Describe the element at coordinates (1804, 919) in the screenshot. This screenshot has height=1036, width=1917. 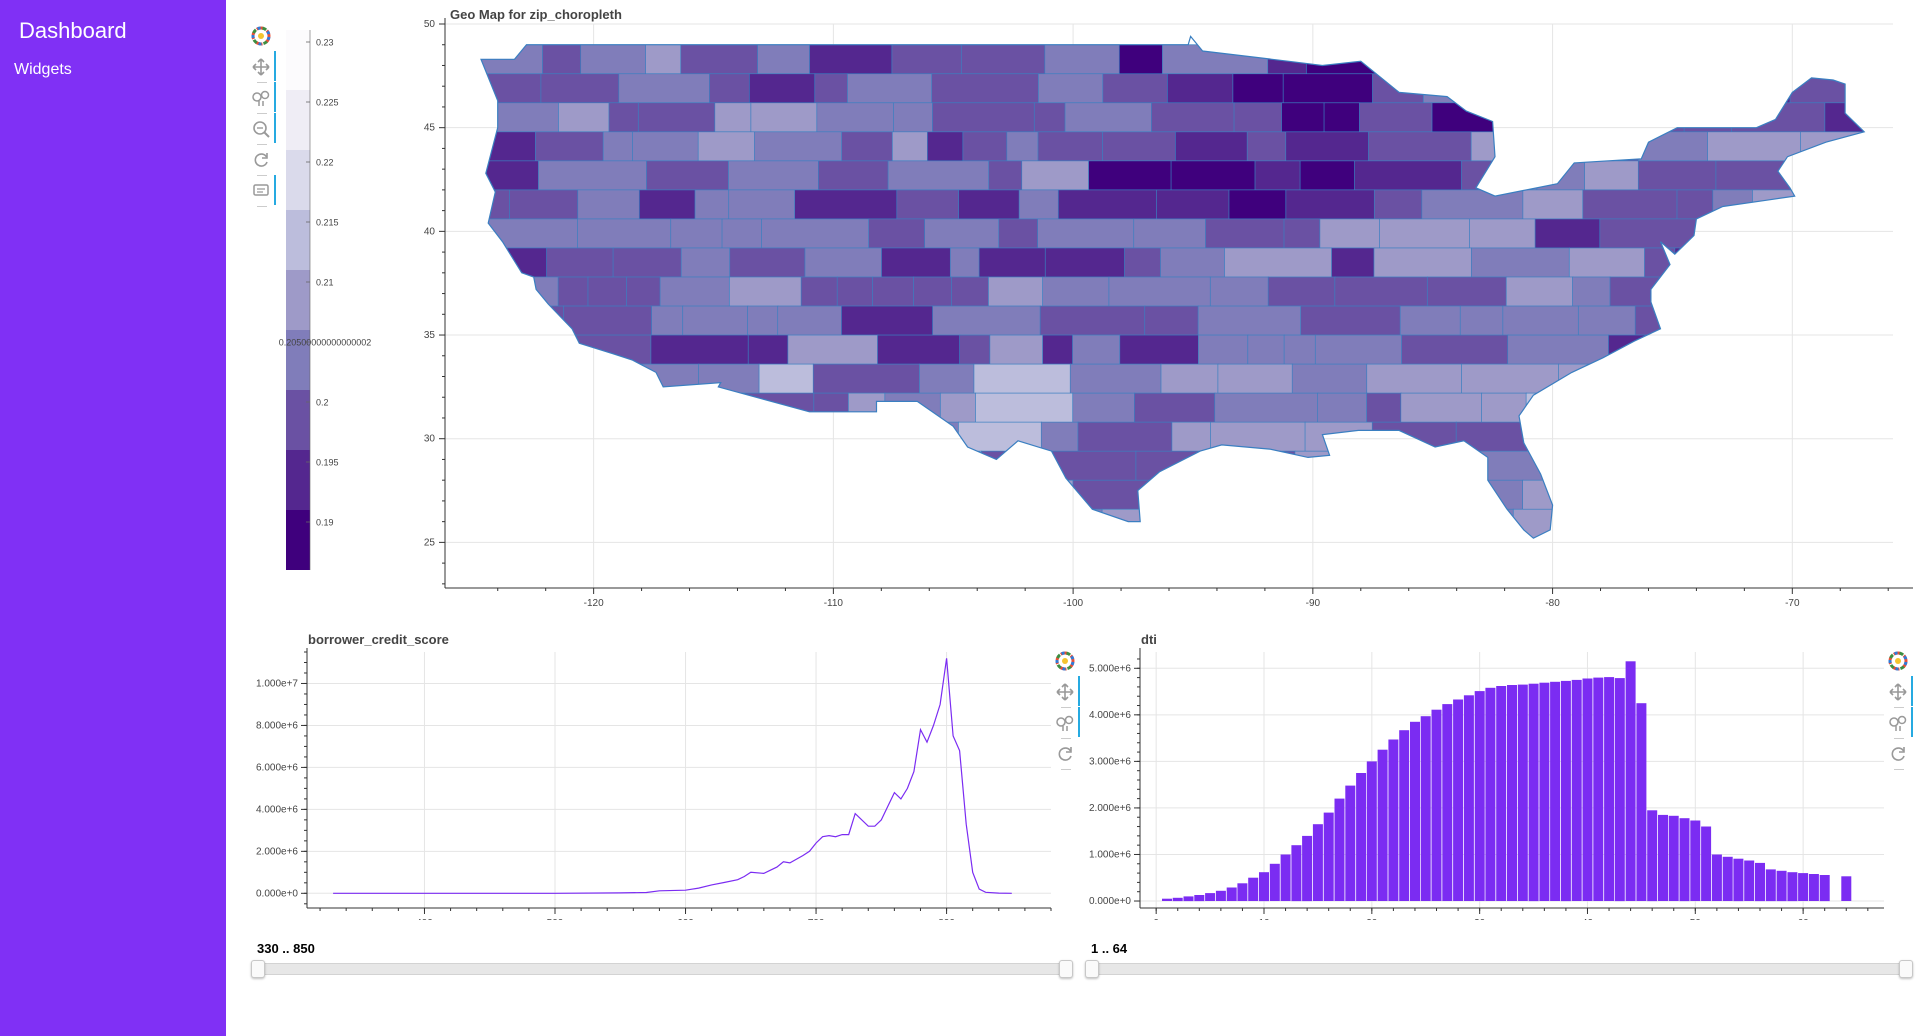
I see `chart-x-tick-label: 60` at that location.